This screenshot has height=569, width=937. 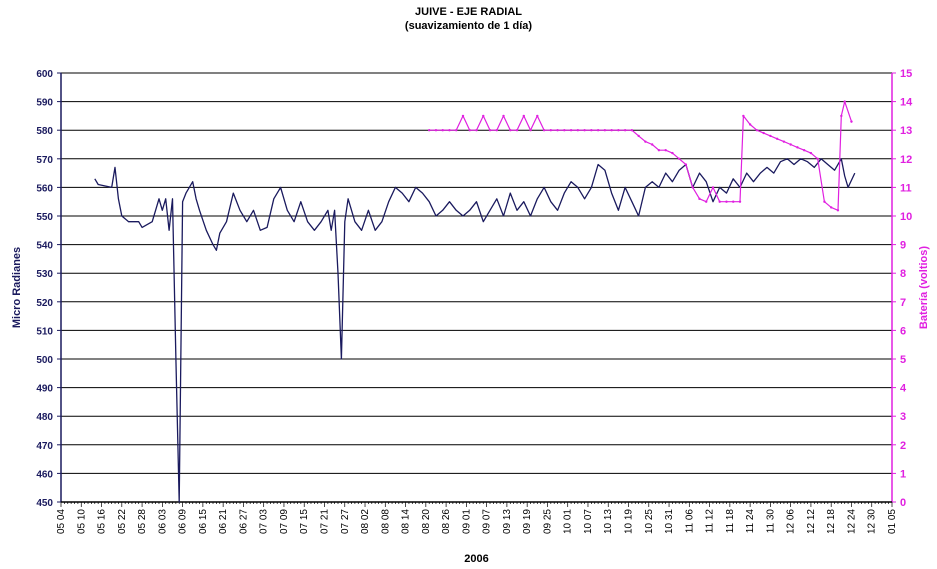 What do you see at coordinates (689, 521) in the screenshot?
I see `x-tick-label: 11 06` at bounding box center [689, 521].